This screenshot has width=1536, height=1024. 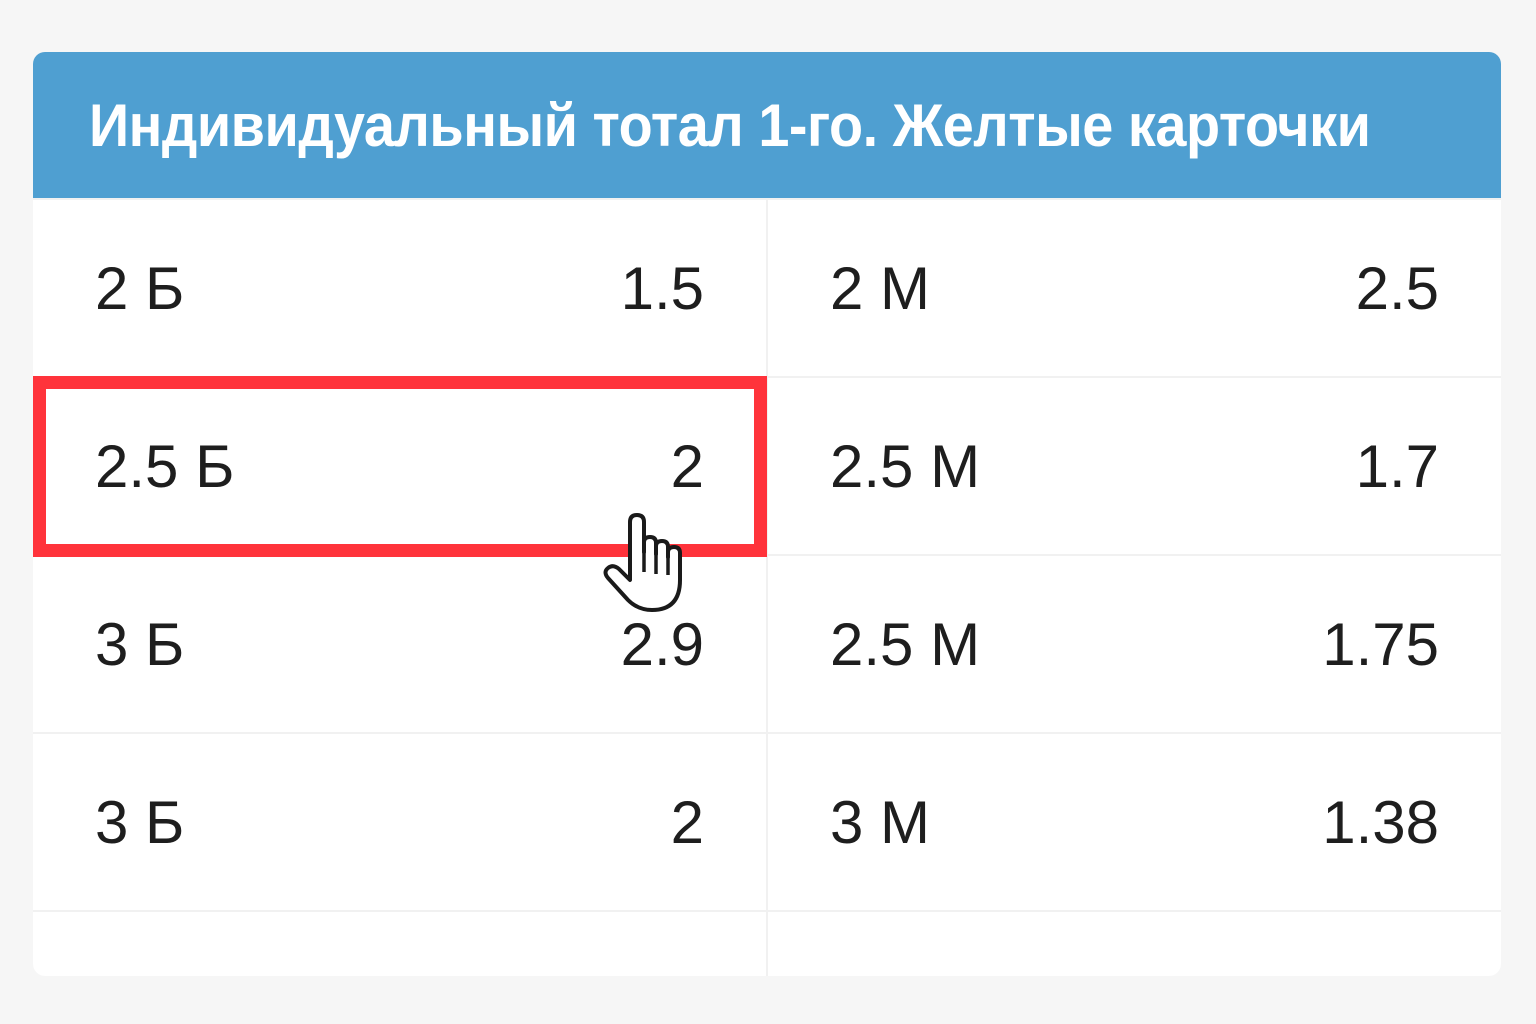 I want to click on outcome-odds: 1.7, so click(x=1397, y=466).